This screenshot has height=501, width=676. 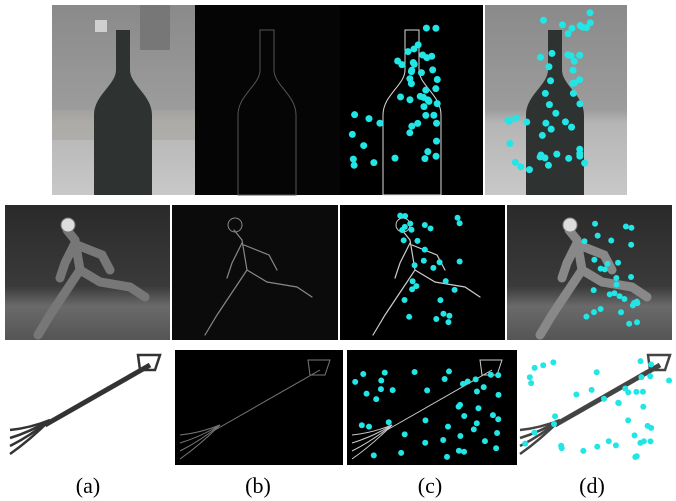 What do you see at coordinates (267, 100) in the screenshot?
I see `edge-map` at bounding box center [267, 100].